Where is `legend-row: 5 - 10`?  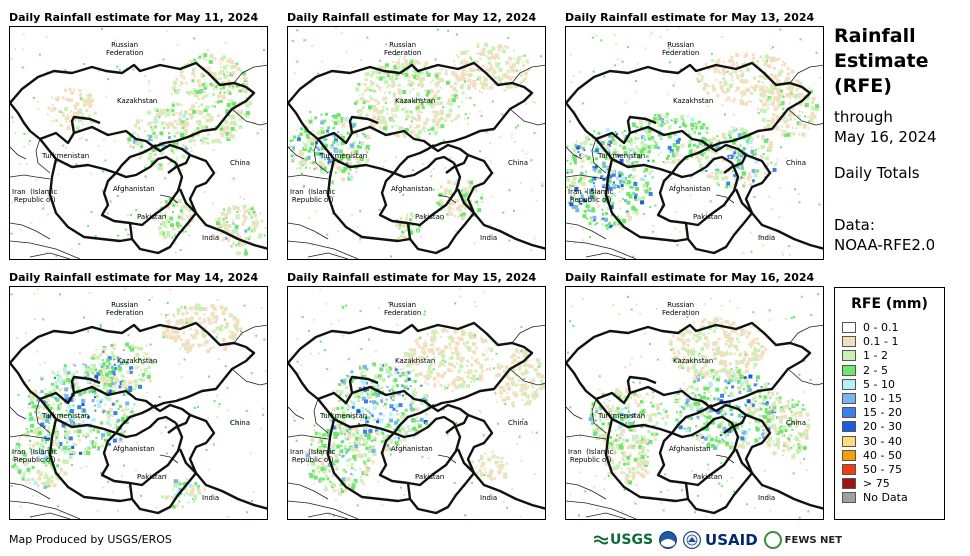 legend-row: 5 - 10 is located at coordinates (868, 384).